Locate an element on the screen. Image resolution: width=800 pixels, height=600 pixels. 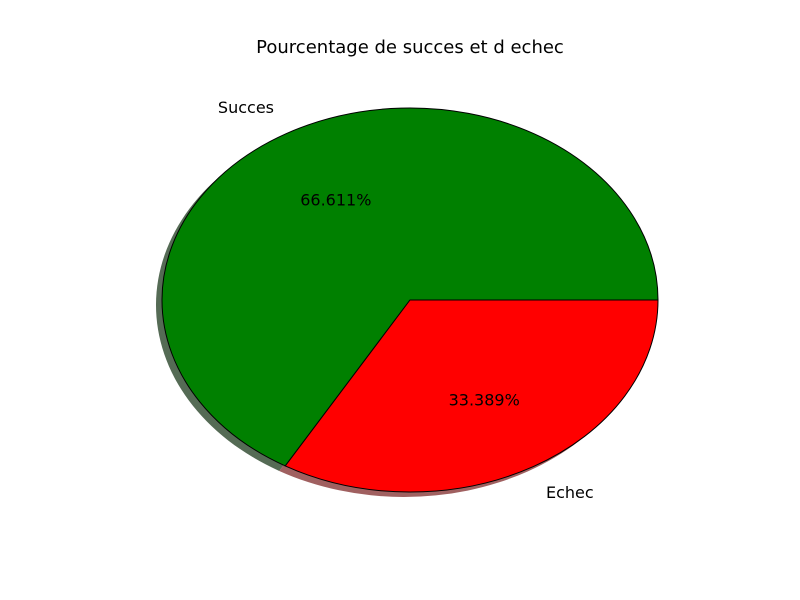
slice-label-succes: Succes is located at coordinates (246, 107).